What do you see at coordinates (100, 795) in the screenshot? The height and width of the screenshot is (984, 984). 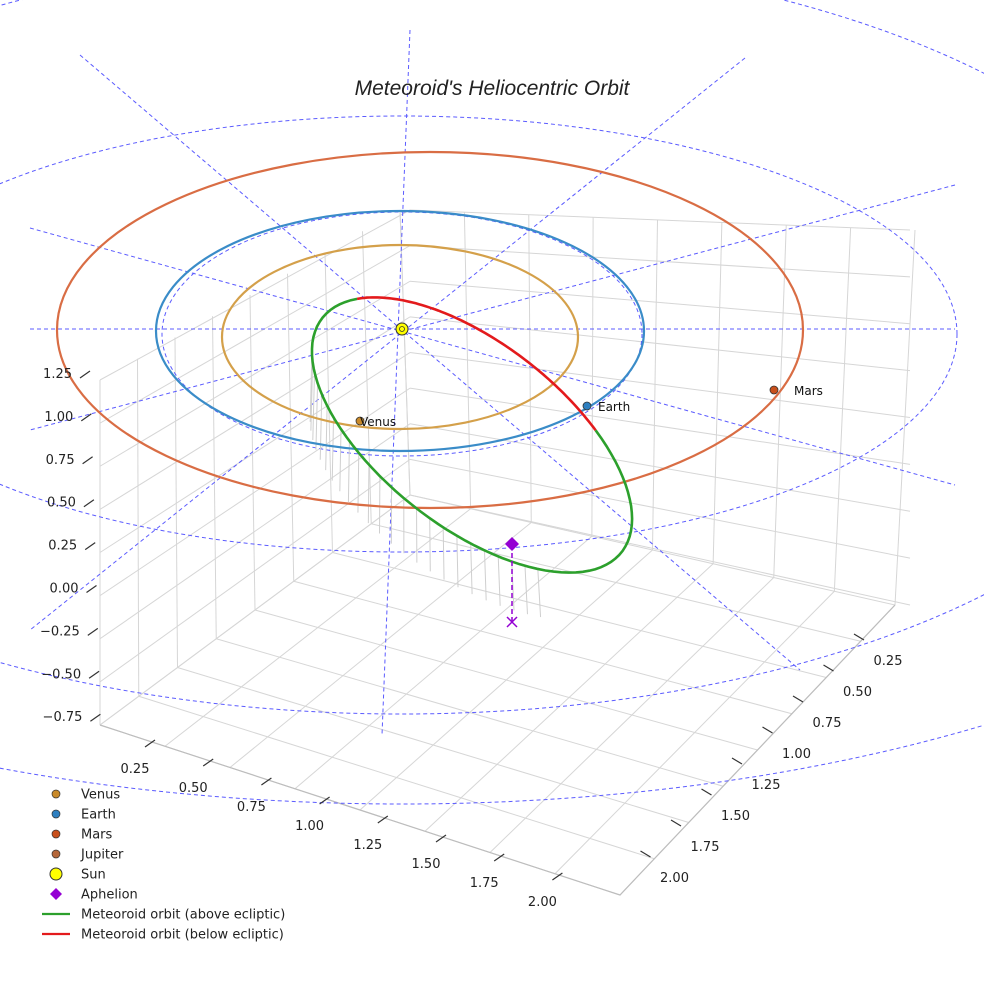 I see `legend-label: Venus` at bounding box center [100, 795].